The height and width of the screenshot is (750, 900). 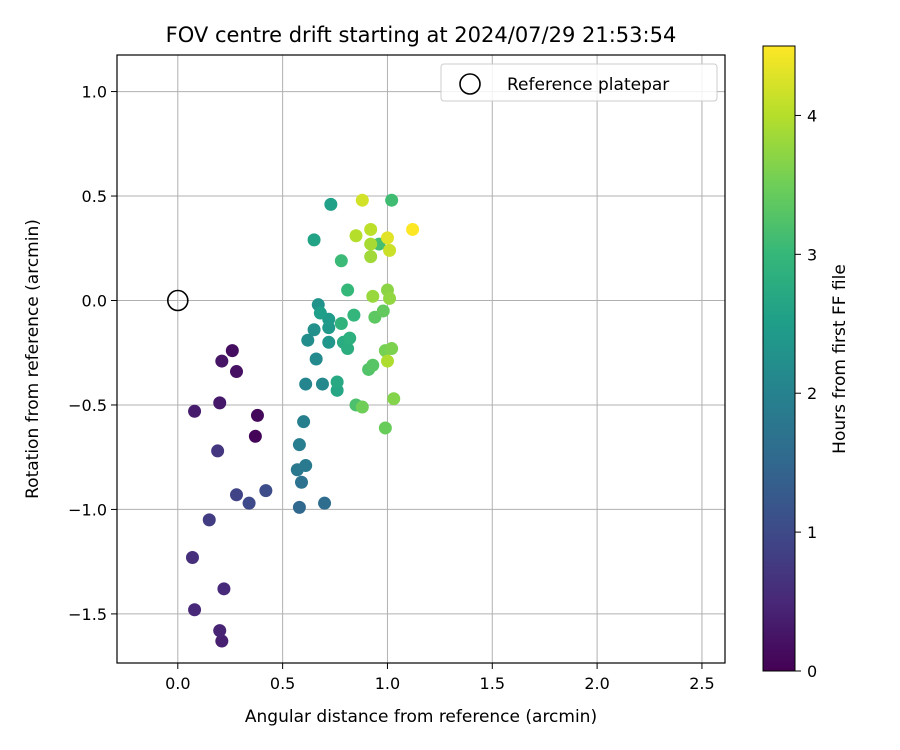 What do you see at coordinates (94, 196) in the screenshot?
I see `y-tick-label: 0.5` at bounding box center [94, 196].